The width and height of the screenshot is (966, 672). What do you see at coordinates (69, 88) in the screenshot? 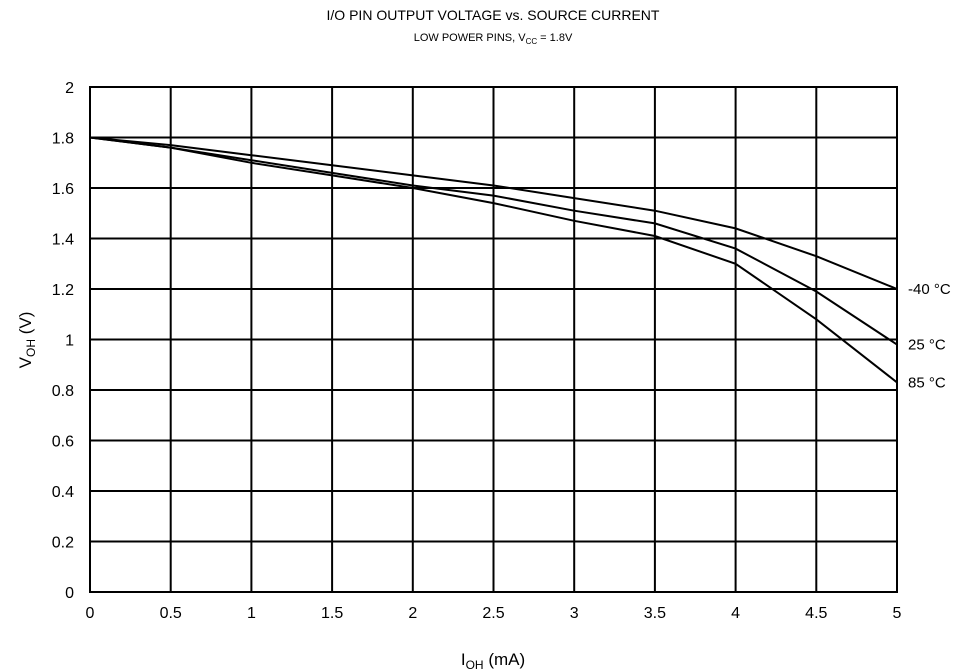
I see `y-tick-label: 2` at bounding box center [69, 88].